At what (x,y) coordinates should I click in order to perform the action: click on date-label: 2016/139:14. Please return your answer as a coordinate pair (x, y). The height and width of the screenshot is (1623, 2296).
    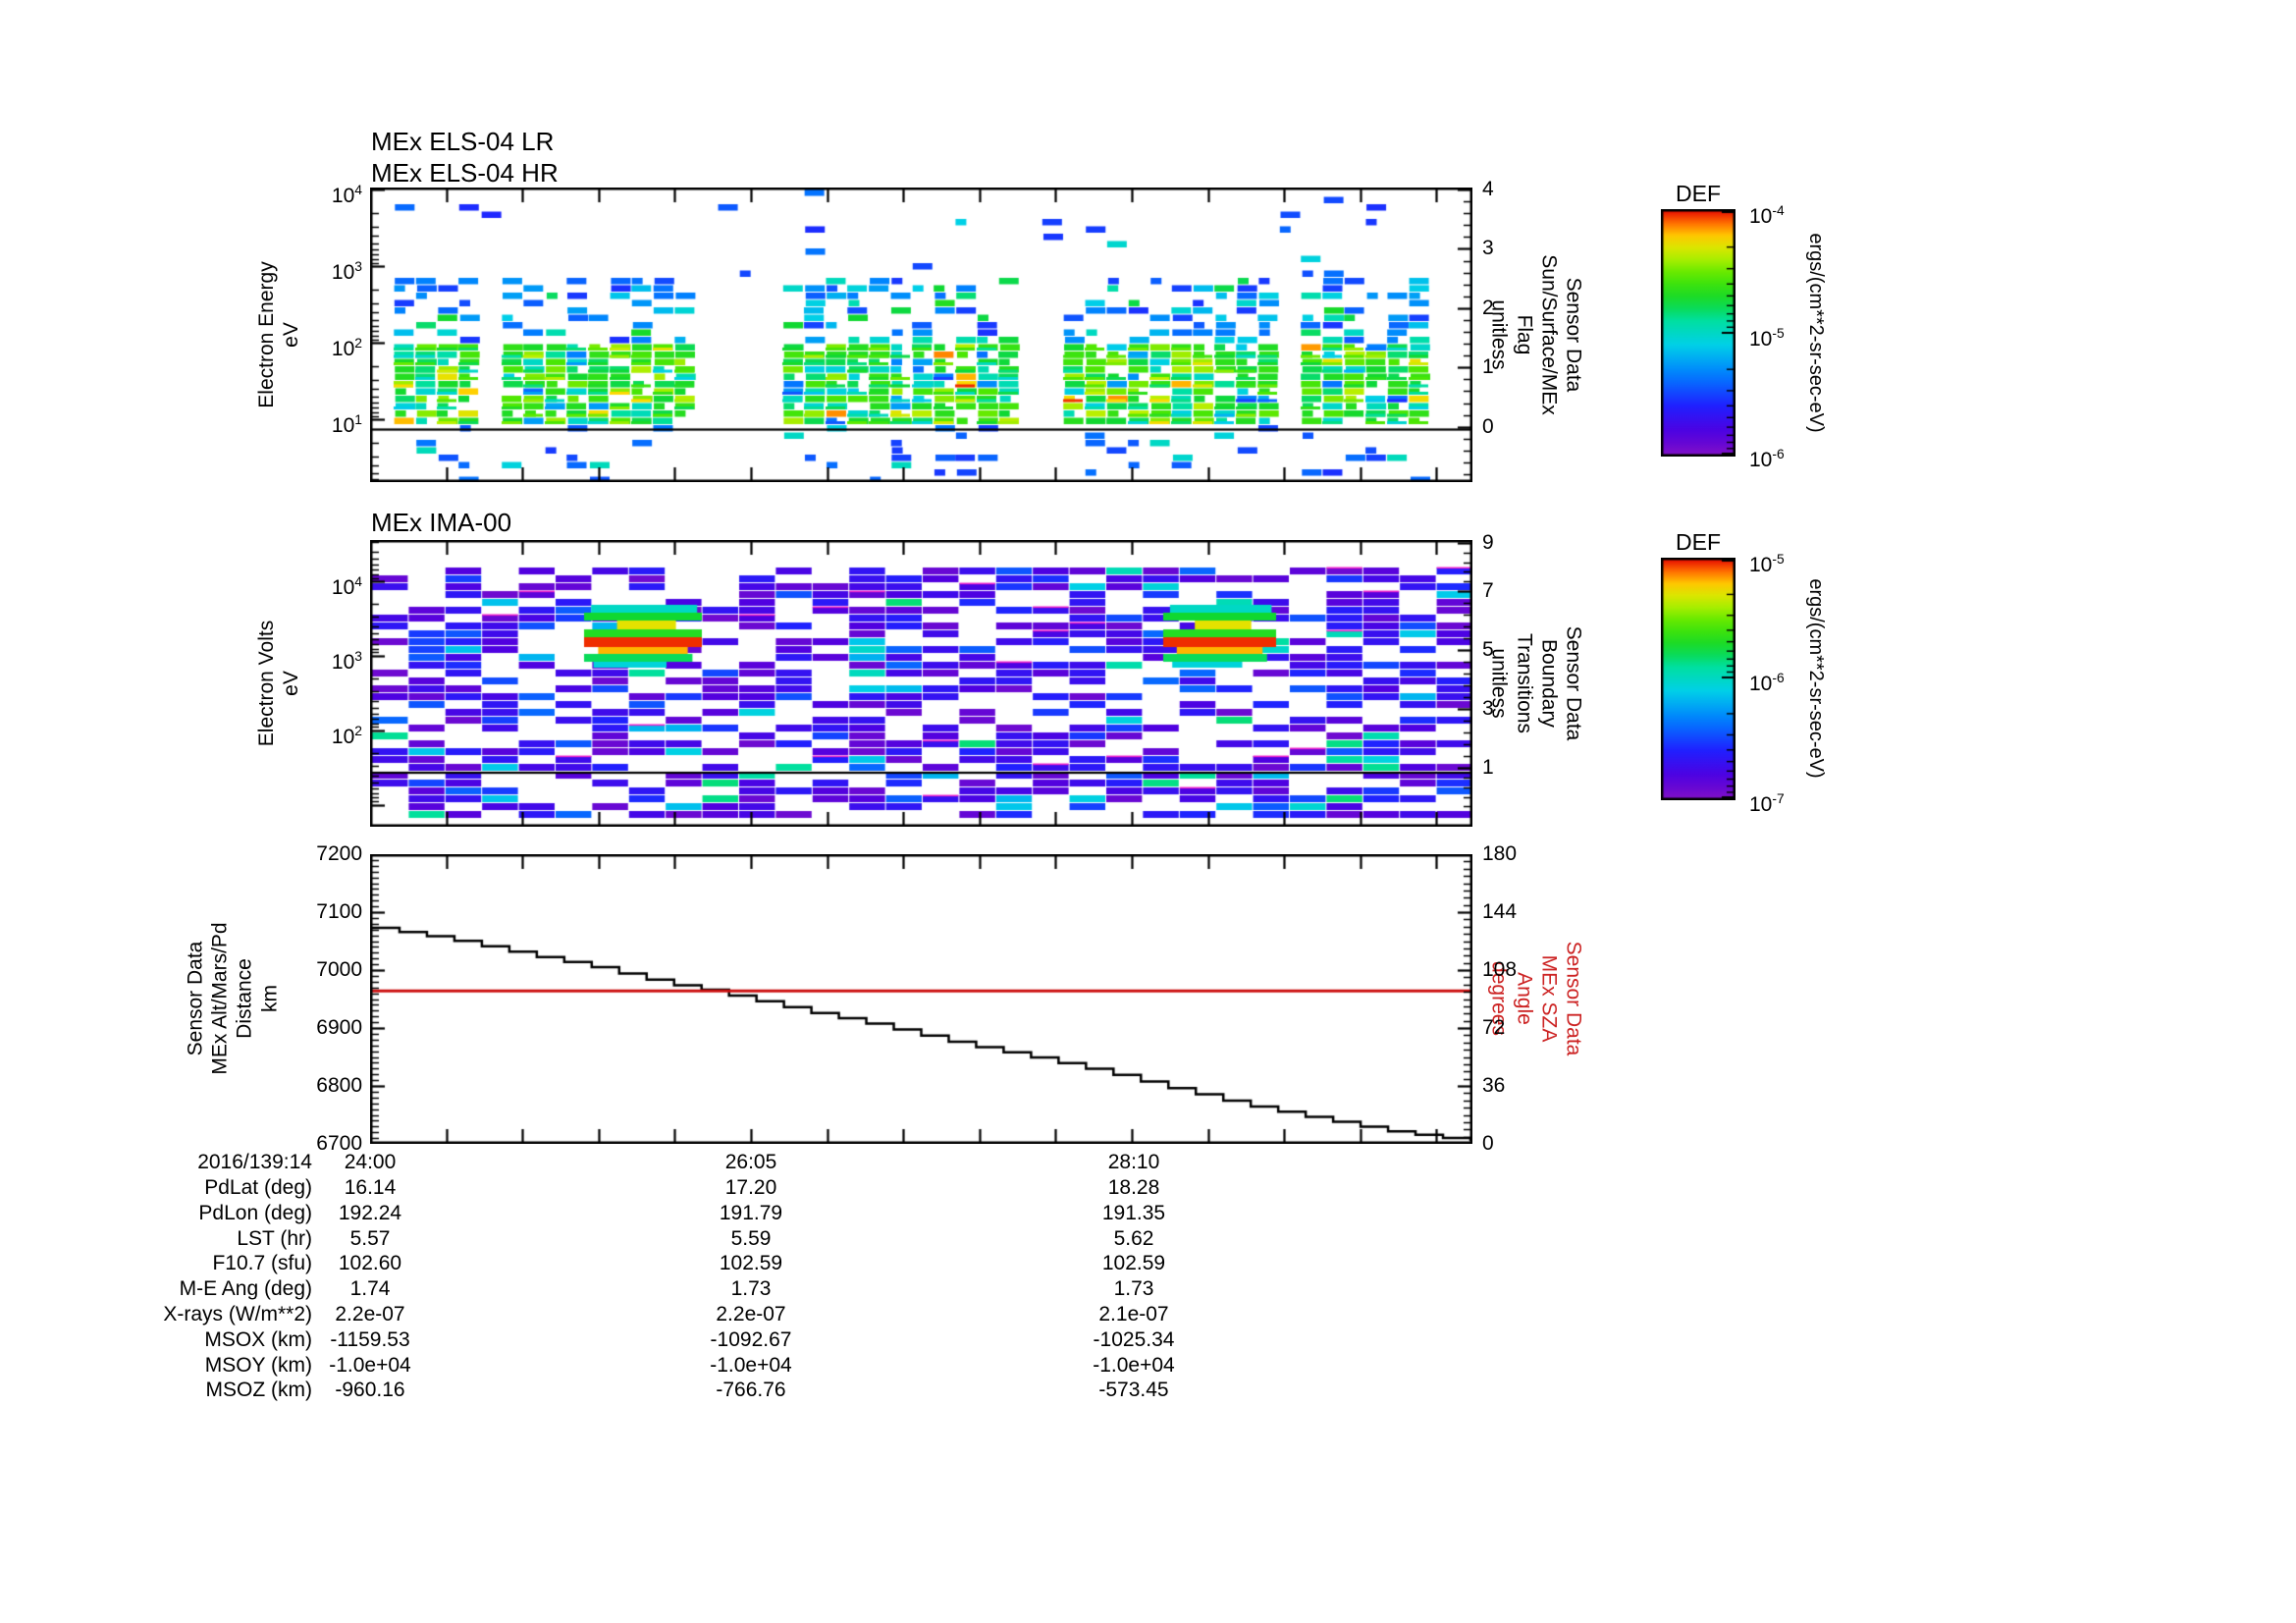
    Looking at the image, I should click on (254, 1162).